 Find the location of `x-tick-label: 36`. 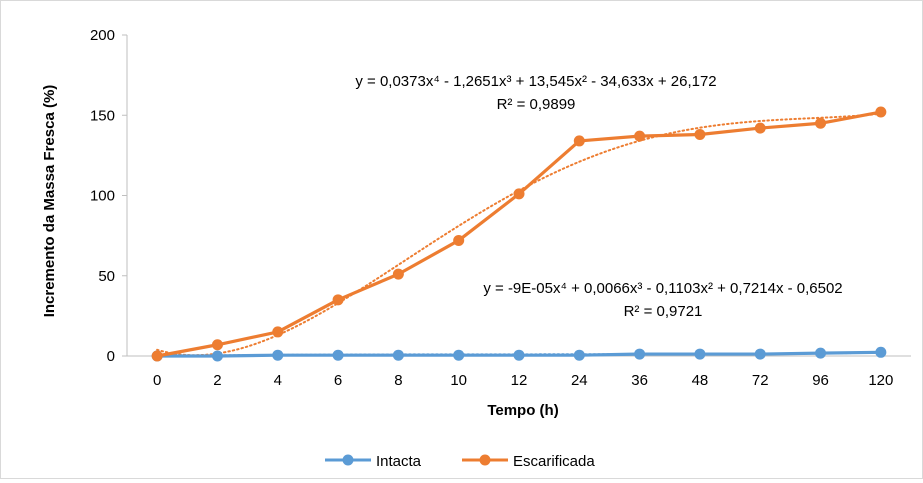

x-tick-label: 36 is located at coordinates (639, 380).